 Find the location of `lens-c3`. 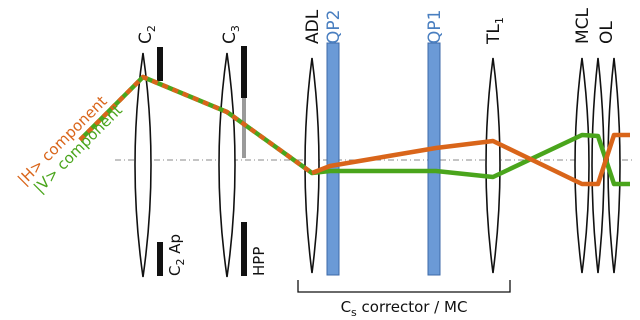

lens-c3 is located at coordinates (227, 165).